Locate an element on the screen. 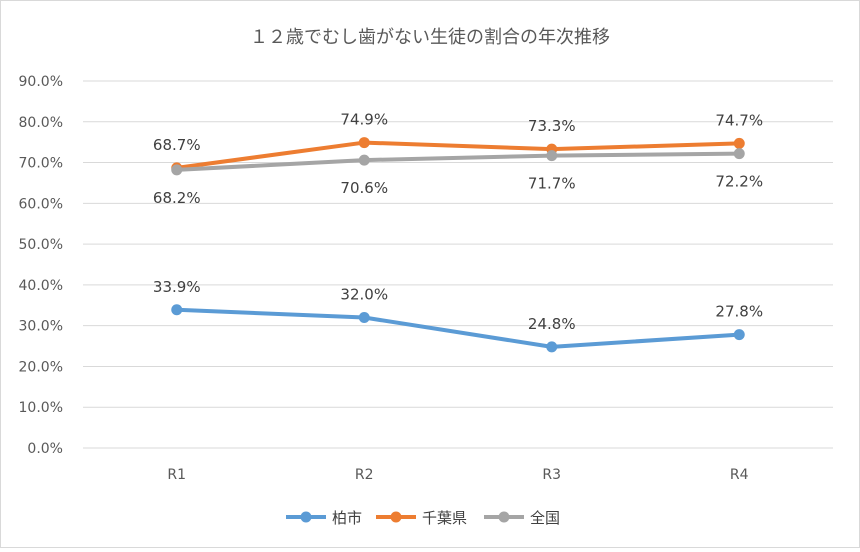 The image size is (860, 552). y-tick-label: 10.0% is located at coordinates (41, 408).